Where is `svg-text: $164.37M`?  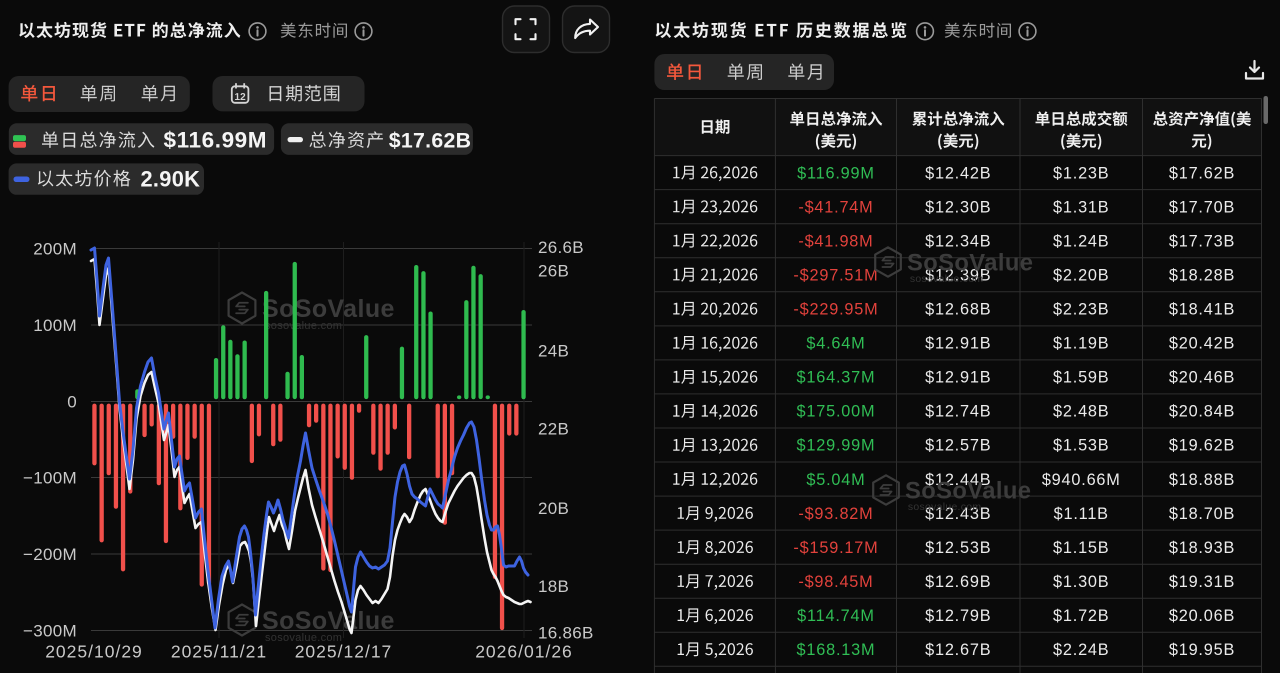 svg-text: $164.37M is located at coordinates (836, 378).